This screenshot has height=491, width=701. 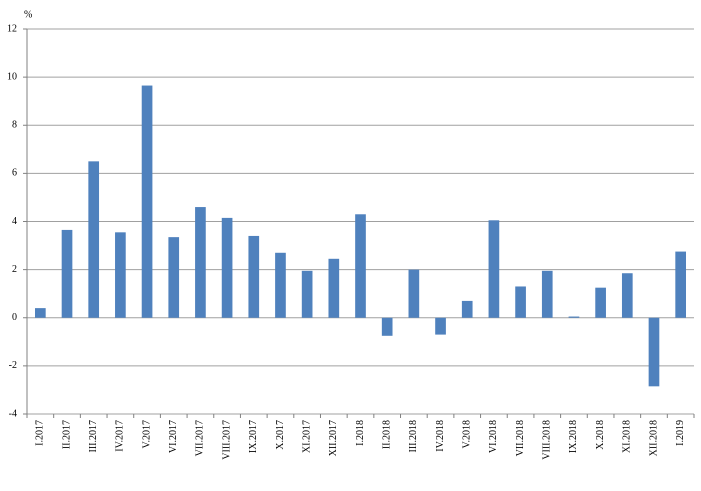 I want to click on x-tick-label: III.2017, so click(x=93, y=436).